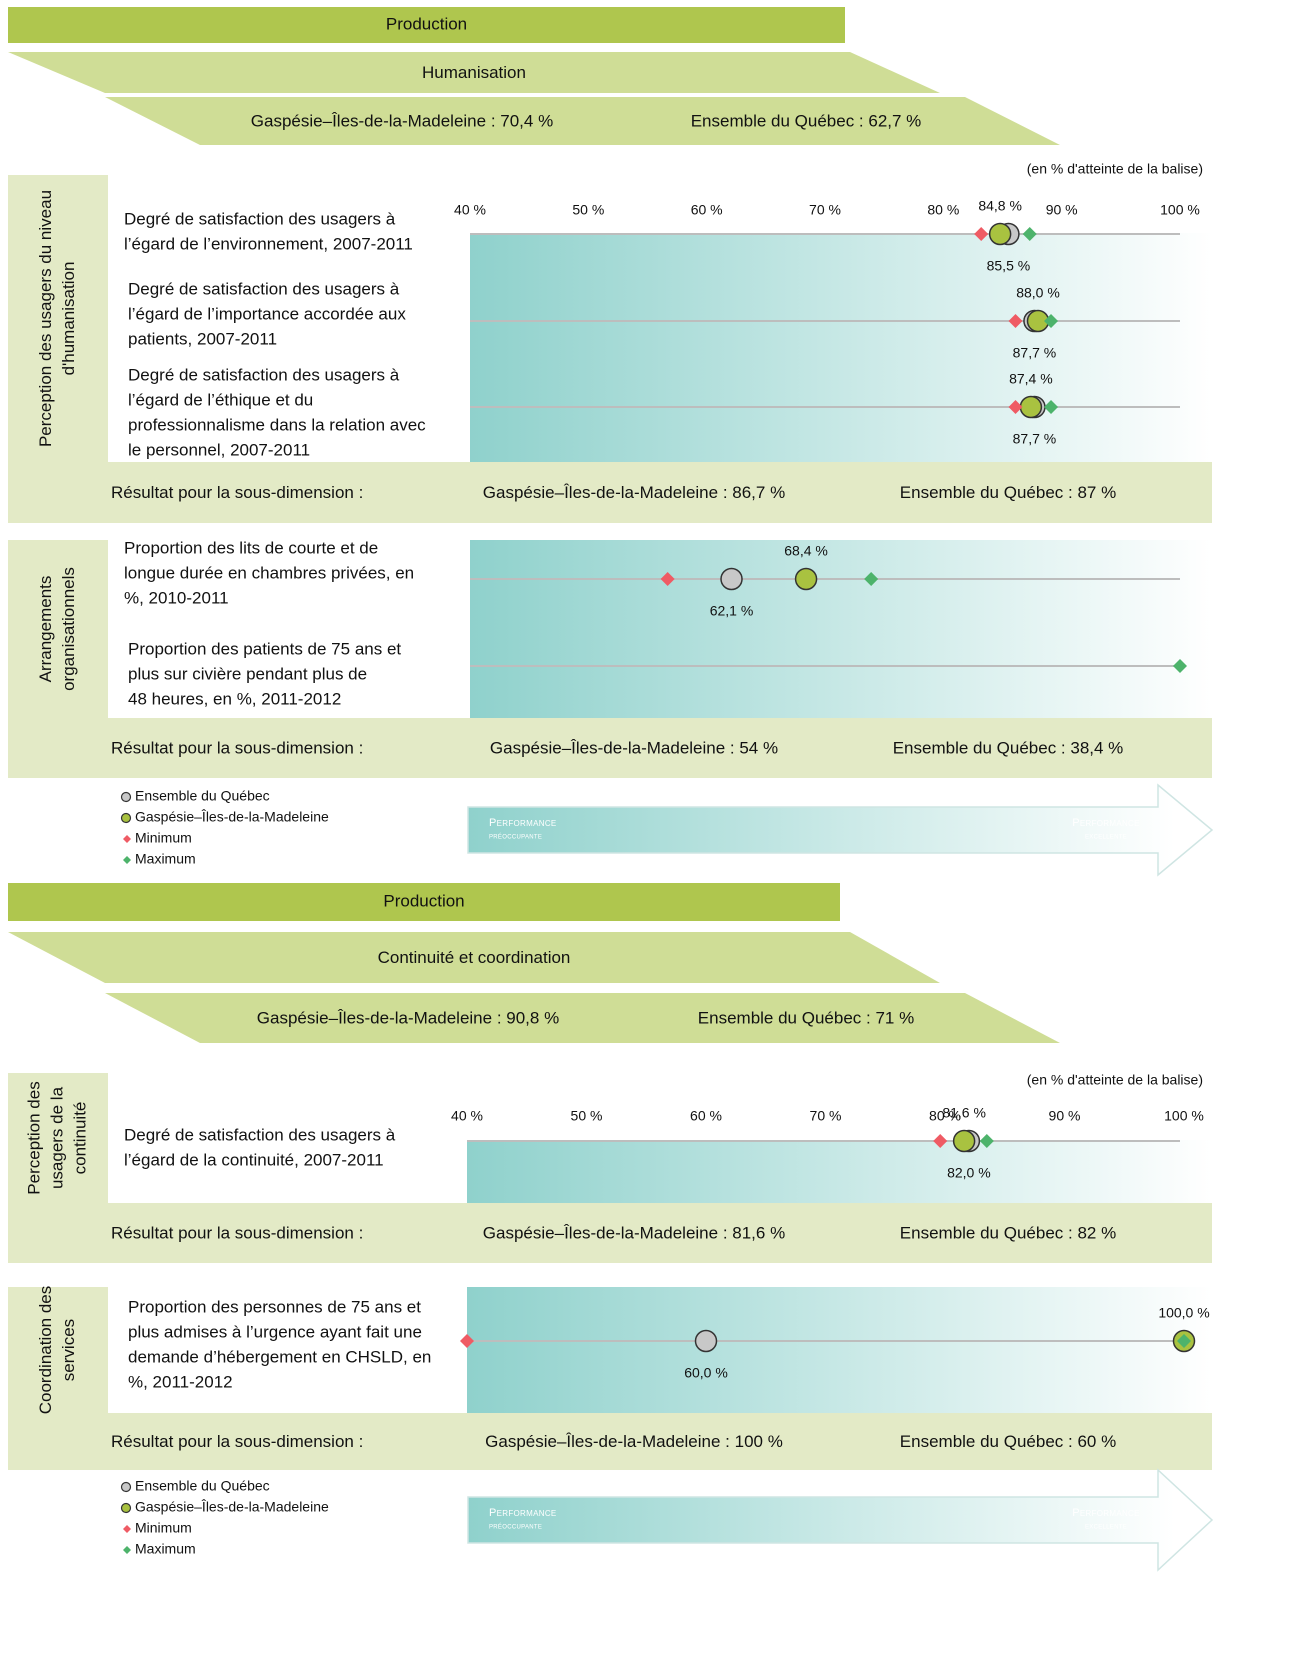 Image resolution: width=1295 pixels, height=1676 pixels. What do you see at coordinates (45, 629) in the screenshot?
I see `group-label: Arrangements` at bounding box center [45, 629].